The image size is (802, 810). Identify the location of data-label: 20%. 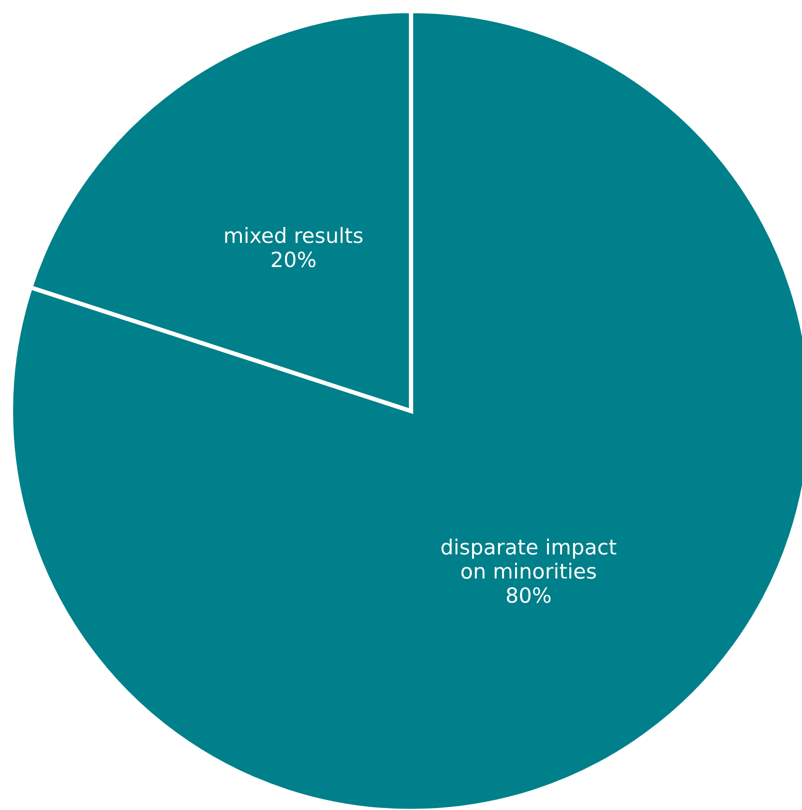
(294, 260).